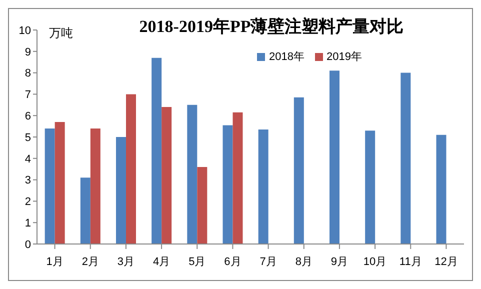  I want to click on y-tick-label: 0, so click(27, 244).